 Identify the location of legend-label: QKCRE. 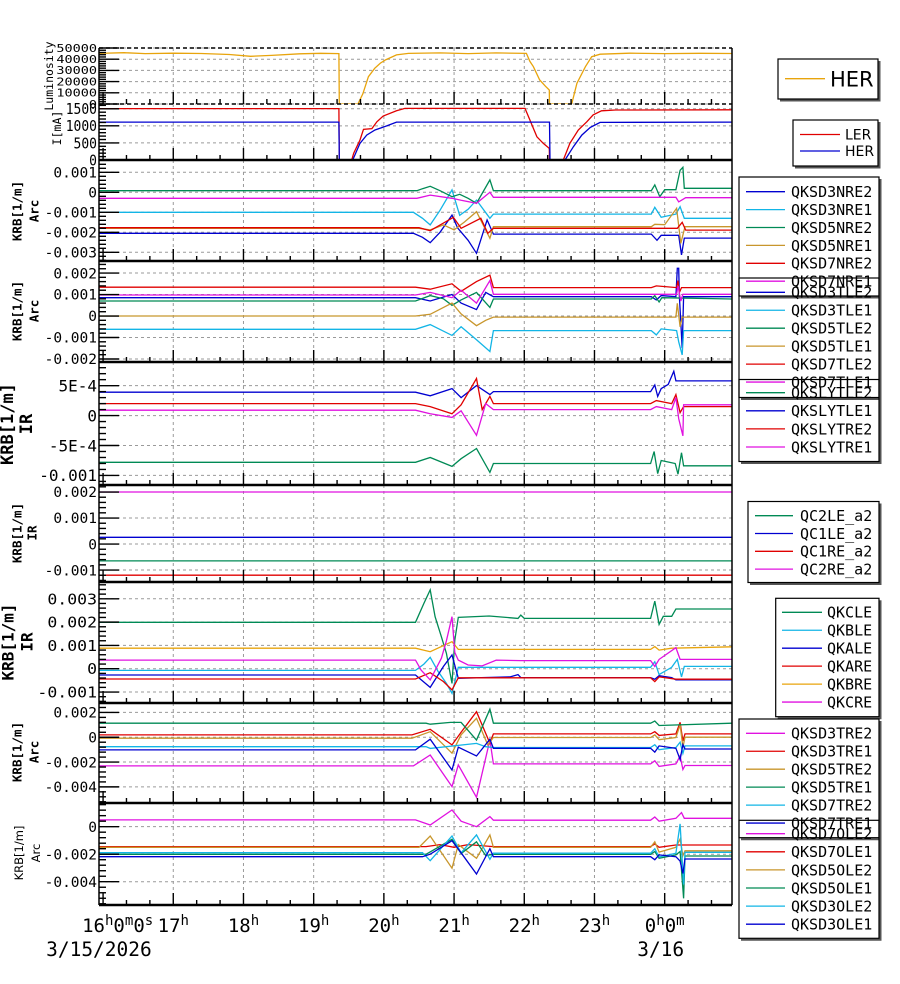
(849, 702).